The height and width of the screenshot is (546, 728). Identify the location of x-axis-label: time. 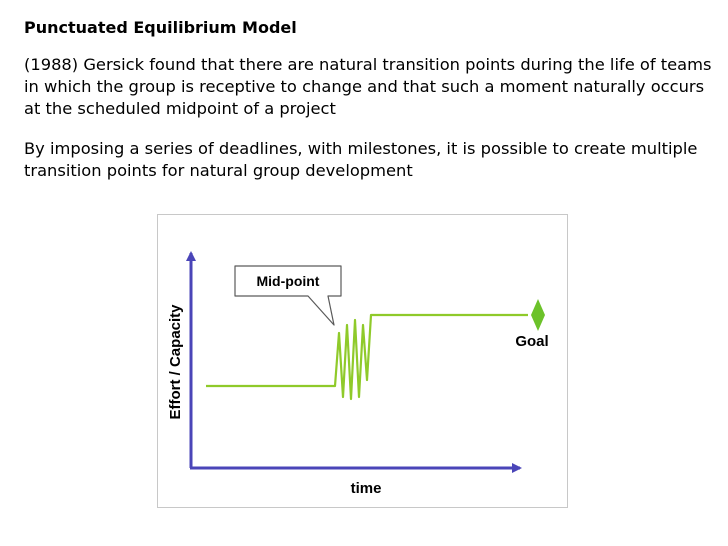
(366, 488).